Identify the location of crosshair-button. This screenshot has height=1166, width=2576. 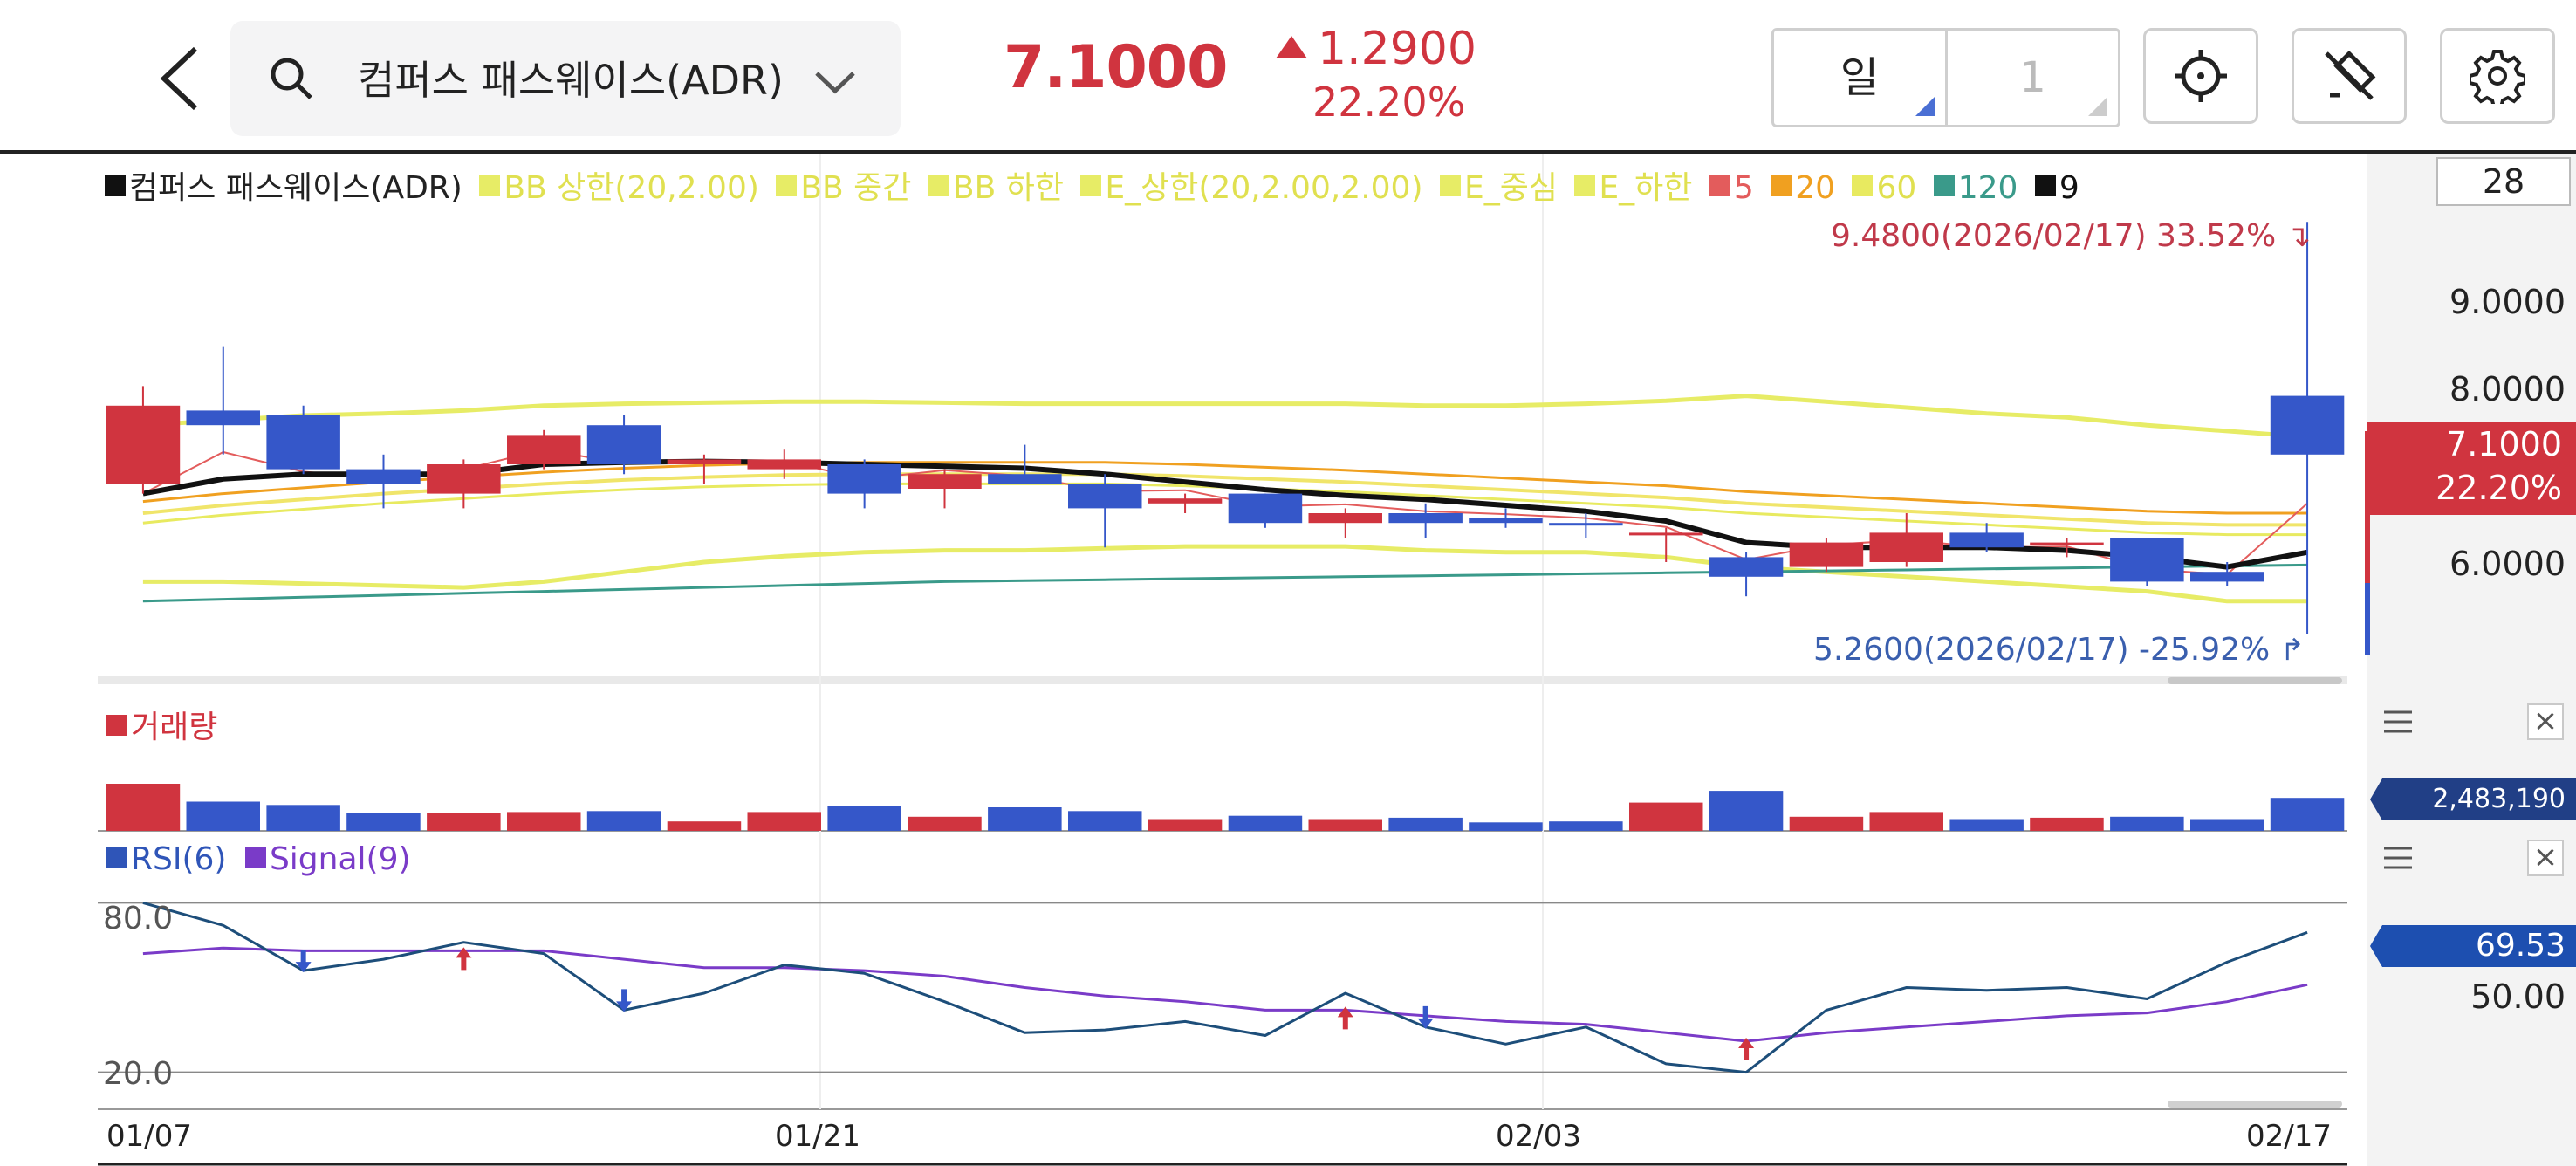
(2200, 76).